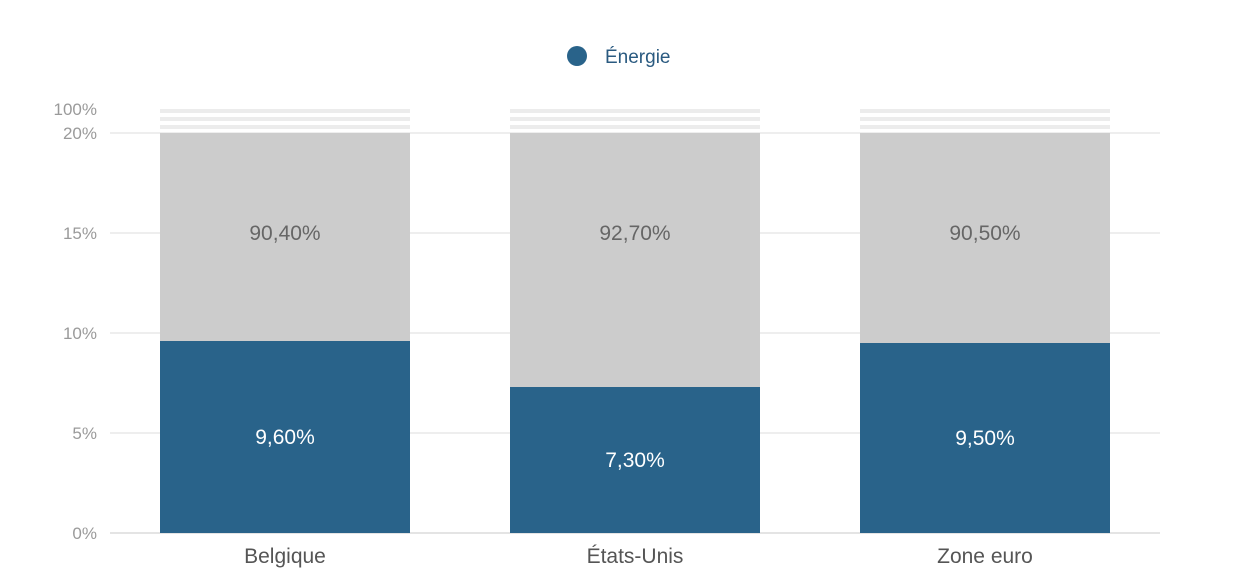 The width and height of the screenshot is (1235, 581). Describe the element at coordinates (80, 333) in the screenshot. I see `y-tick-label: 10%` at that location.